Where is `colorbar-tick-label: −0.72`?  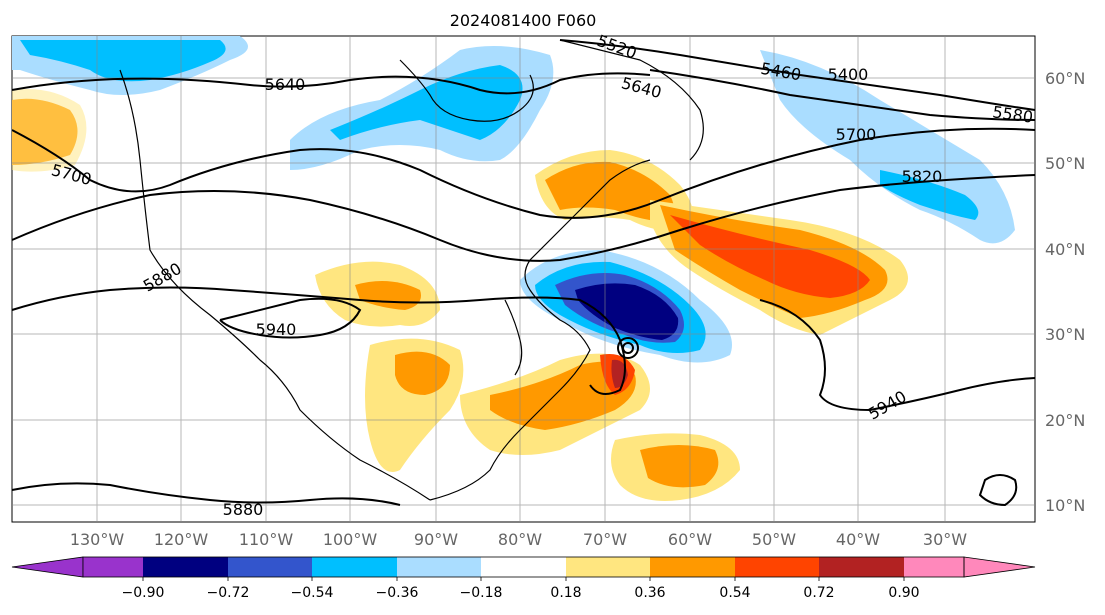
colorbar-tick-label: −0.72 is located at coordinates (228, 593).